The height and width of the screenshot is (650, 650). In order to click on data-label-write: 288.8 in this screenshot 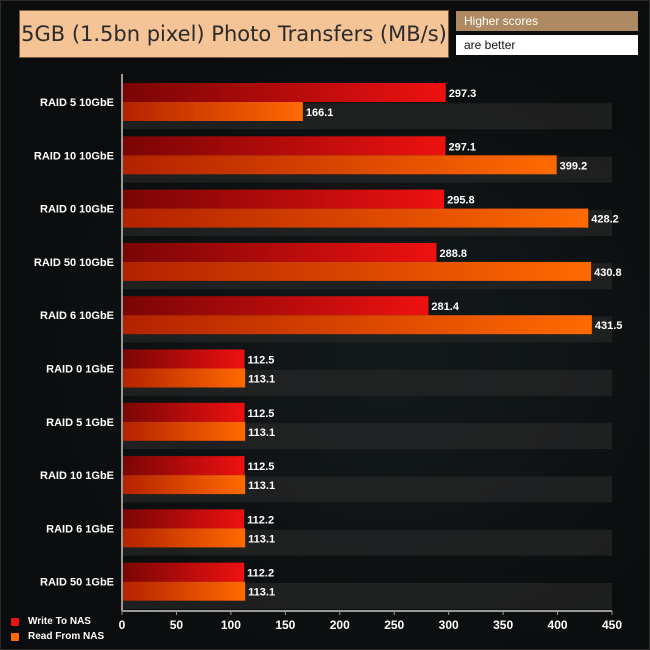, I will do `click(453, 254)`.